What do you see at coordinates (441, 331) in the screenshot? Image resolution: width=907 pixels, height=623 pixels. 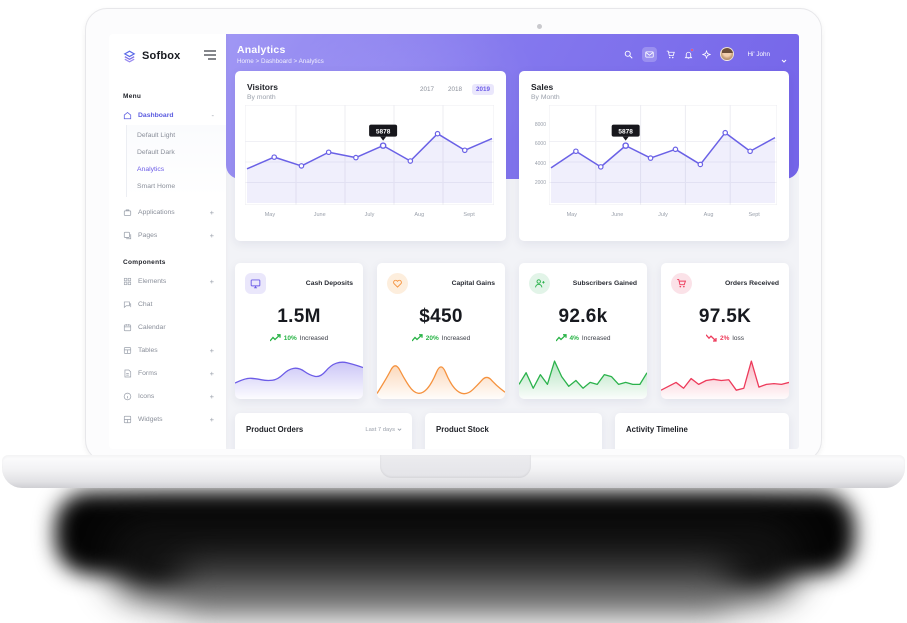 I see `stat-card-capital-gains: Capital Gains $450 20% Increased` at bounding box center [441, 331].